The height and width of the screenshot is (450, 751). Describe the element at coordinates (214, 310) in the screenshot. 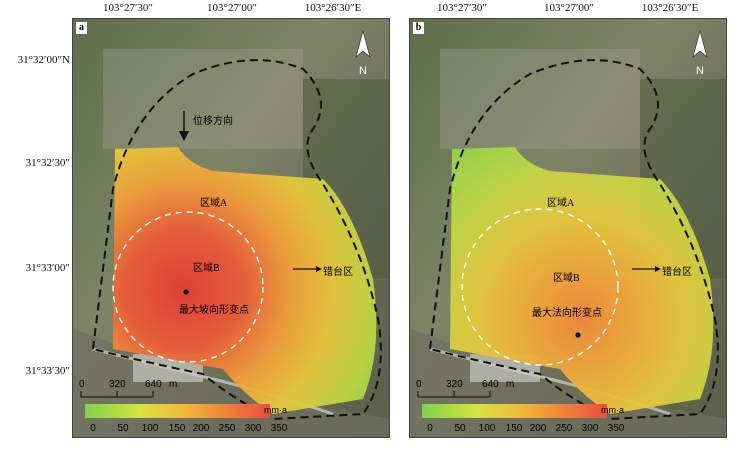

I see `max-point-label: 最大坡向形变点` at that location.